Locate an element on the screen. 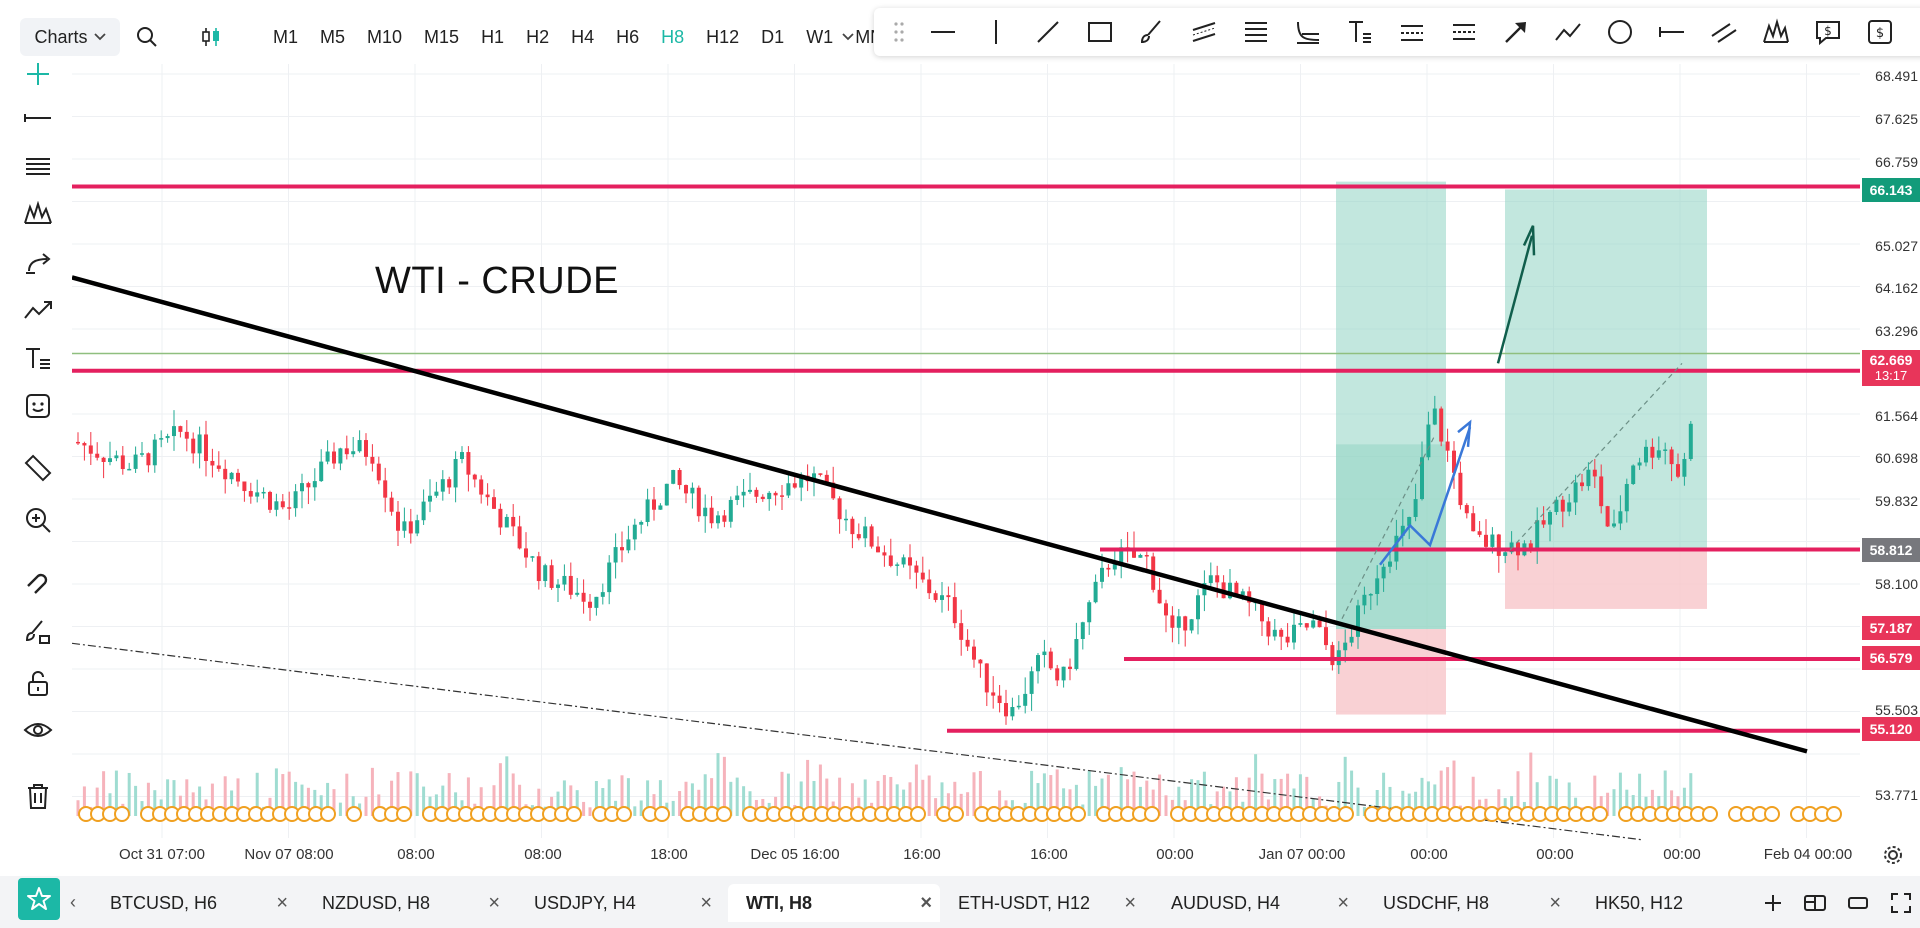 The width and height of the screenshot is (1920, 928). window-icon is located at coordinates (1858, 903).